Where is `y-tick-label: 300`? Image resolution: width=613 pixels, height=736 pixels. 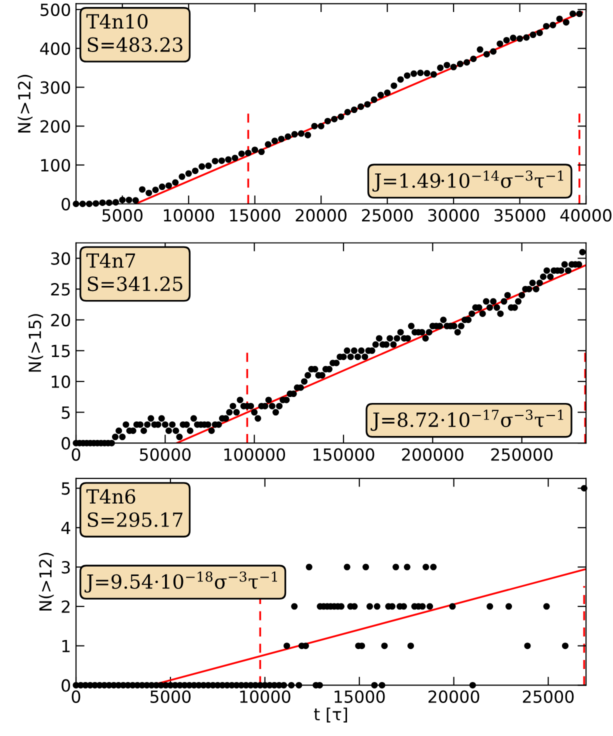
y-tick-label: 300 is located at coordinates (55, 87).